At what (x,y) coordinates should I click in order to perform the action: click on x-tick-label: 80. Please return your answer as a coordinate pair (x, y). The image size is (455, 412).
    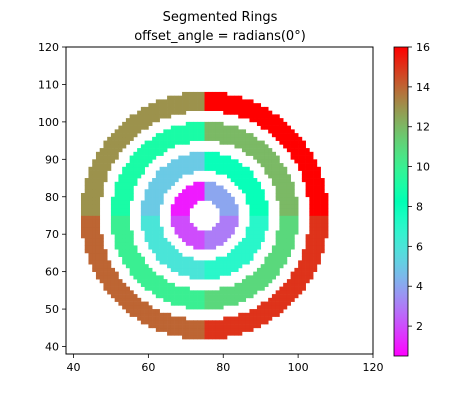
    Looking at the image, I should click on (223, 367).